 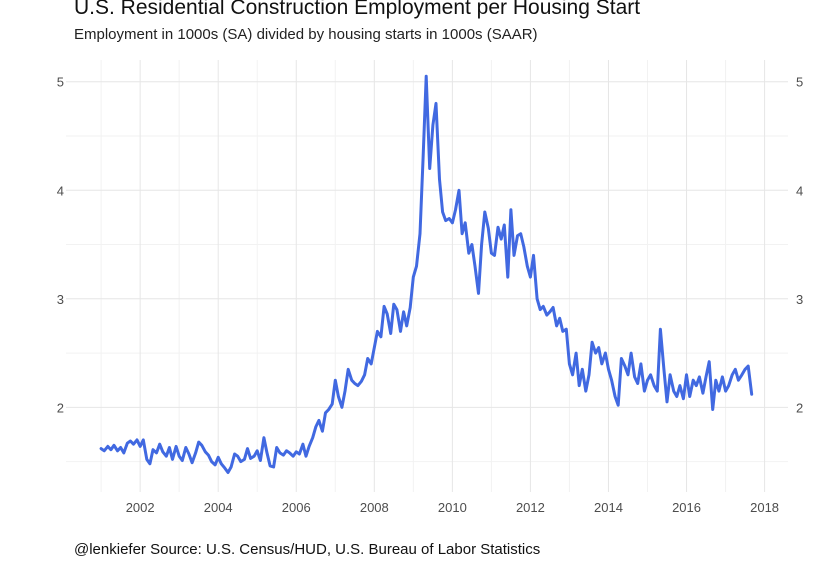 What do you see at coordinates (799, 299) in the screenshot?
I see `y-tick-label-right: 3` at bounding box center [799, 299].